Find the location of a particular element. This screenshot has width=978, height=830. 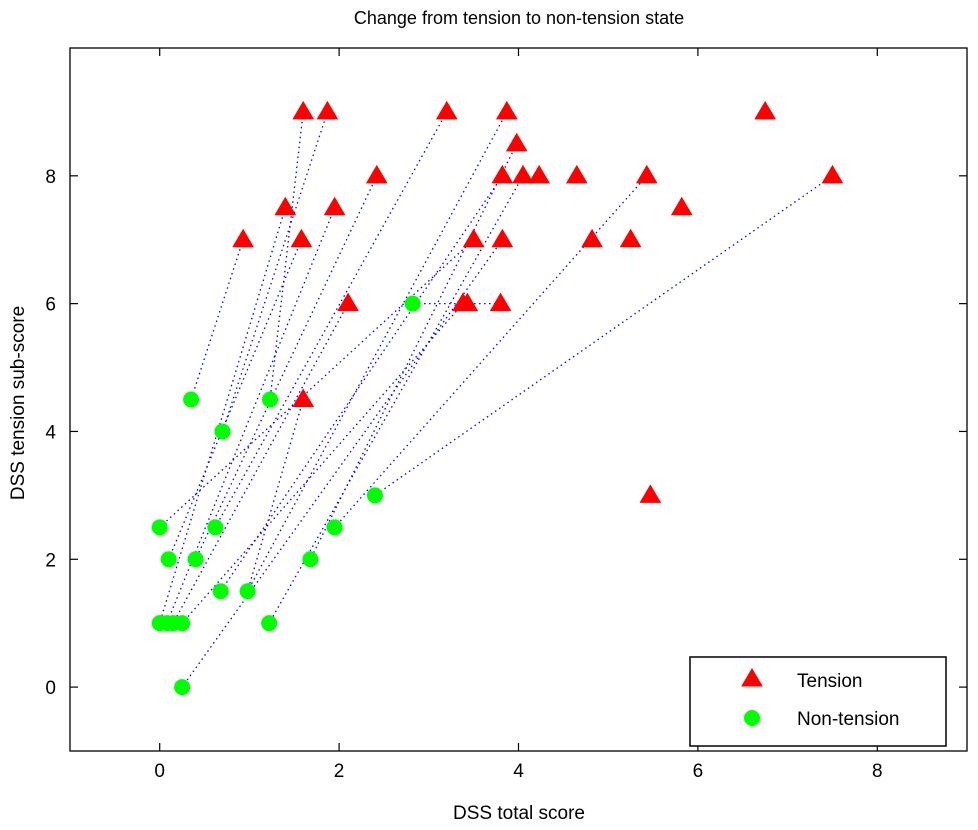

x-tick-label: 8 is located at coordinates (877, 771).